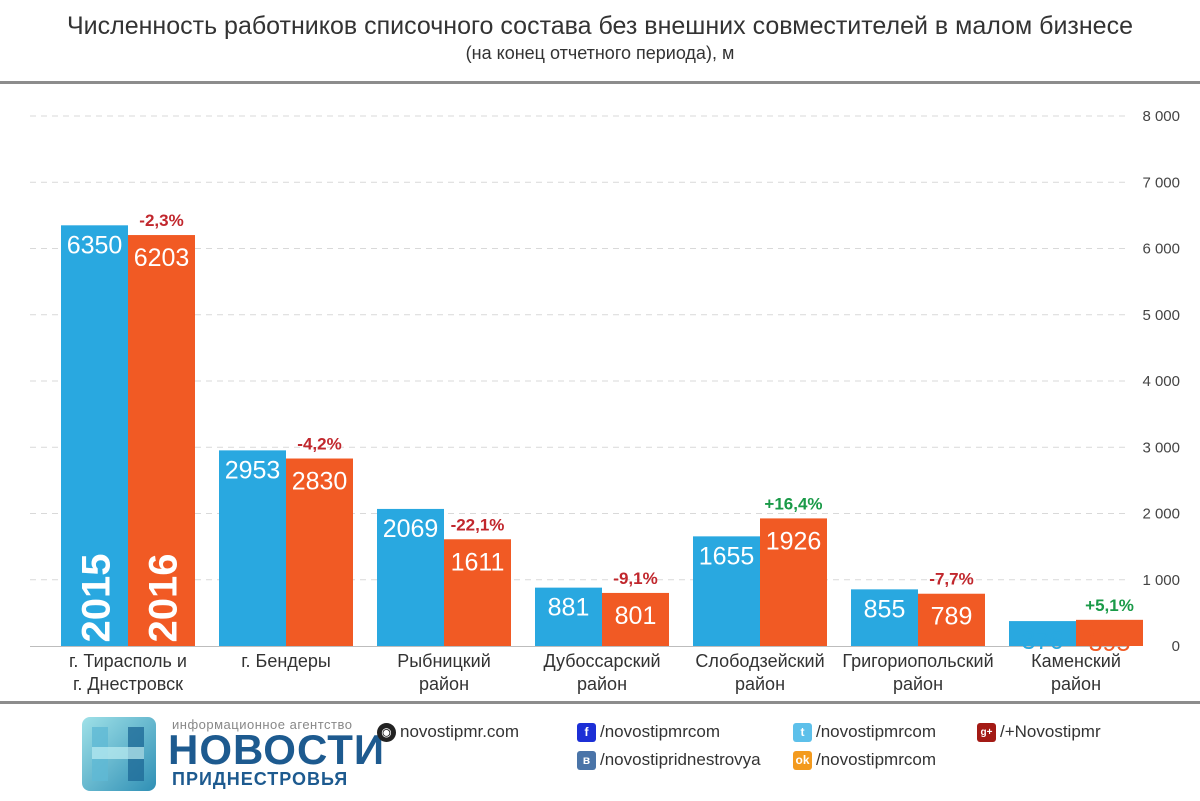  Describe the element at coordinates (286, 661) in the screenshot. I see `x-tick-label: г. Бендеры` at that location.